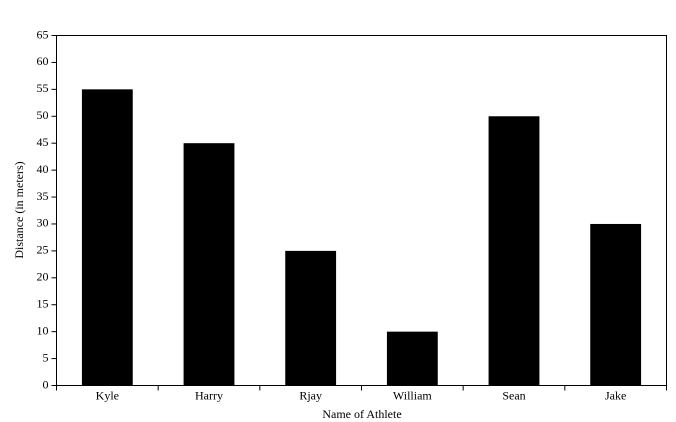 The height and width of the screenshot is (422, 676). I want to click on y-tick-label: 15, so click(43, 303).